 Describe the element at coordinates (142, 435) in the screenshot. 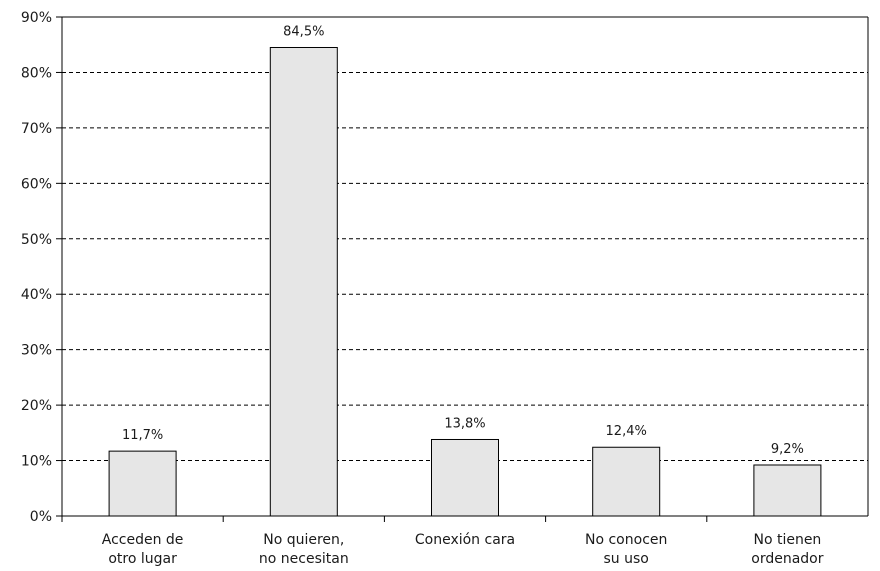

I see `bar-data-label: 11,7%` at that location.